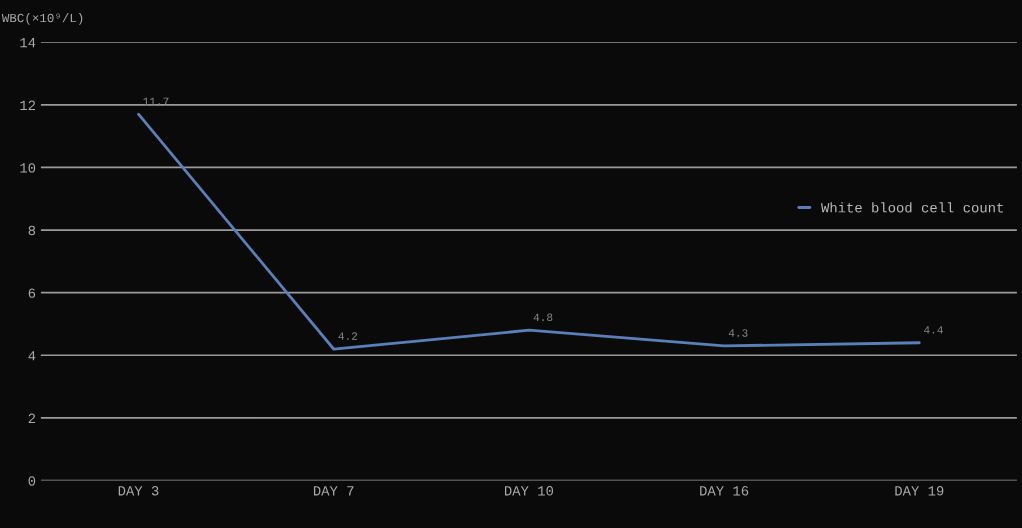 The width and height of the screenshot is (1022, 528). Describe the element at coordinates (28, 43) in the screenshot. I see `y-tick-label: 14` at that location.